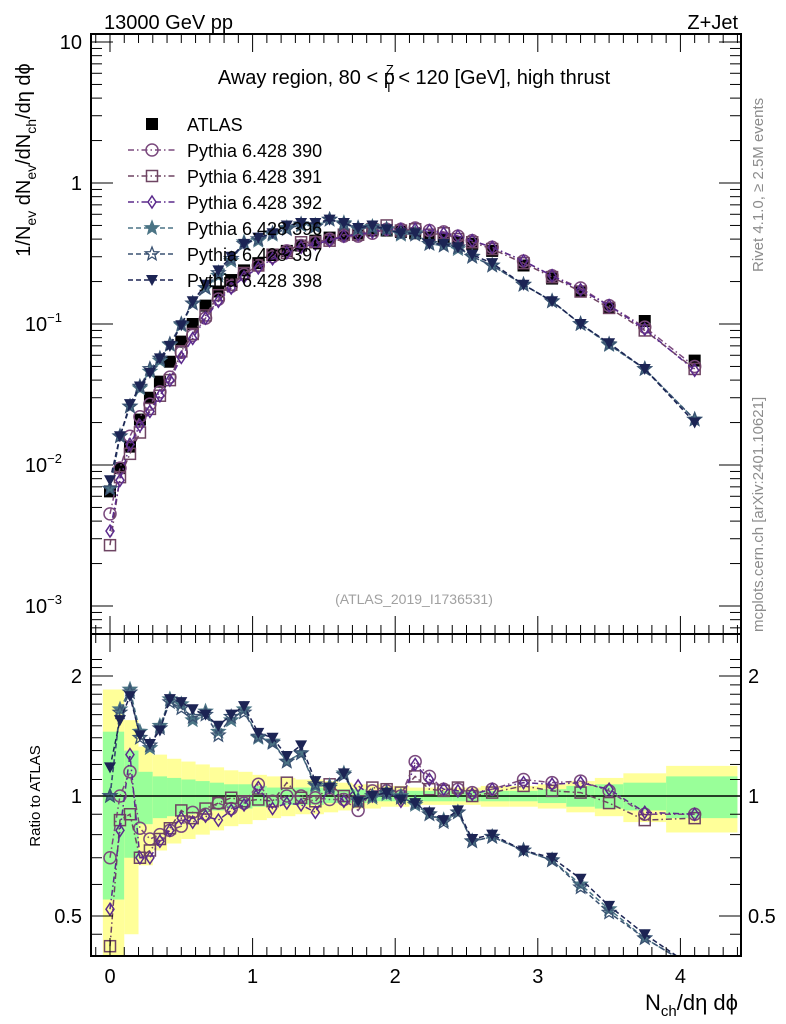  Describe the element at coordinates (306, 78) in the screenshot. I see `title-pre: Away region, 80 < p` at that location.